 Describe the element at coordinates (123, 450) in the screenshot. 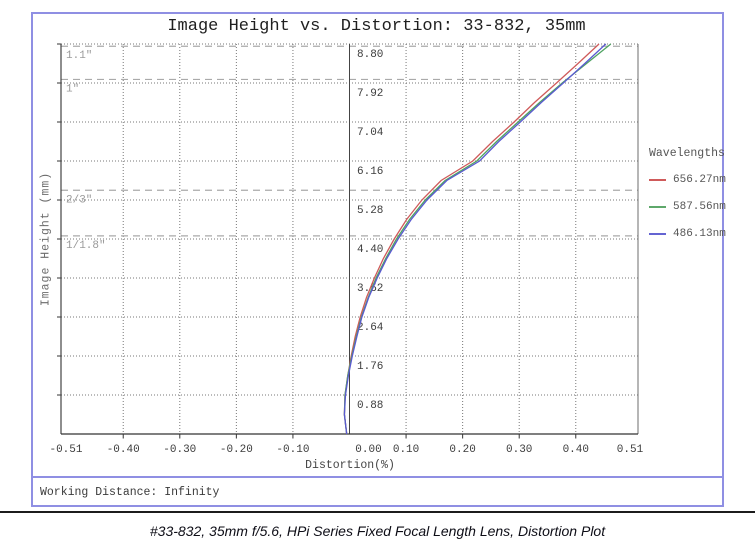

I see `x-tick-label: -0.40` at that location.